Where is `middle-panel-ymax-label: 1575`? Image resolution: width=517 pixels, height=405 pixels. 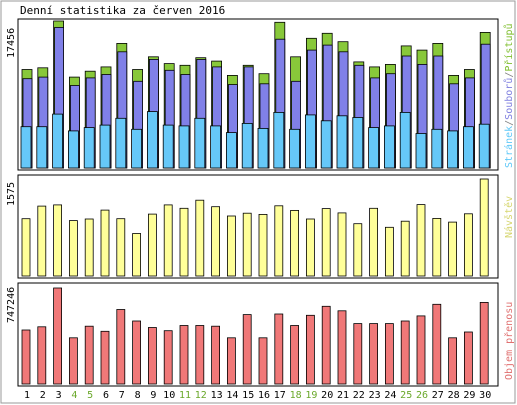 middle-panel-ymax-label: 1575 is located at coordinates (11, 194).